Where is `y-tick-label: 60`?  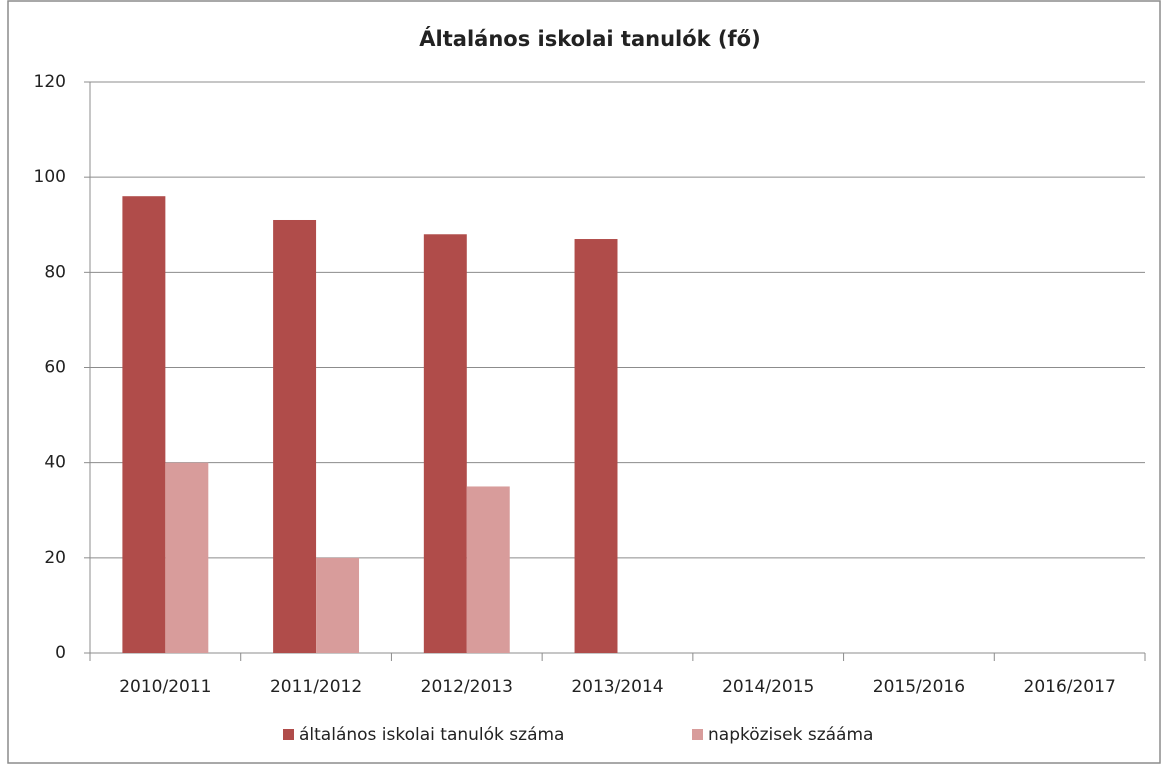 y-tick-label: 60 is located at coordinates (55, 368).